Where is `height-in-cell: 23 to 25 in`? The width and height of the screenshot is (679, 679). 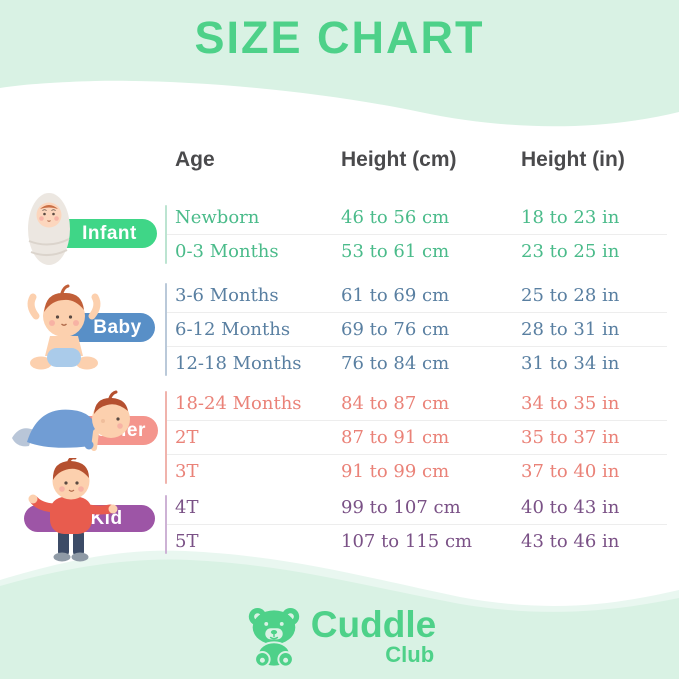 height-in-cell: 23 to 25 in is located at coordinates (570, 251).